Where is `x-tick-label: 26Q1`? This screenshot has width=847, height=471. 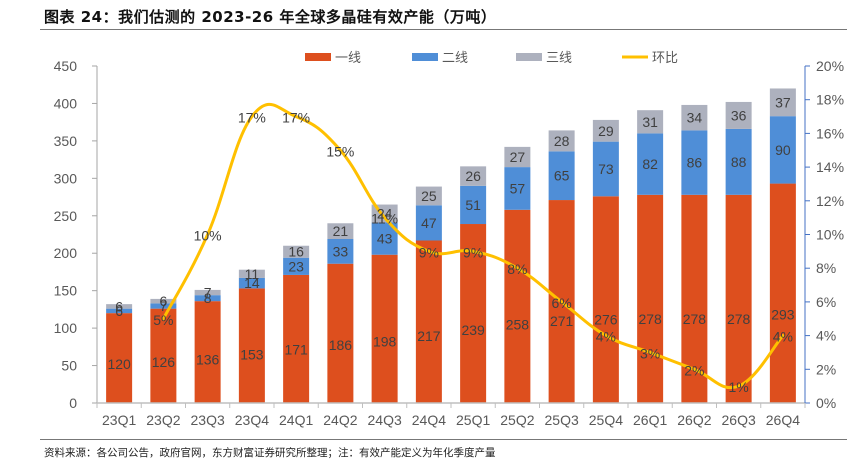 x-tick-label: 26Q1 is located at coordinates (650, 420).